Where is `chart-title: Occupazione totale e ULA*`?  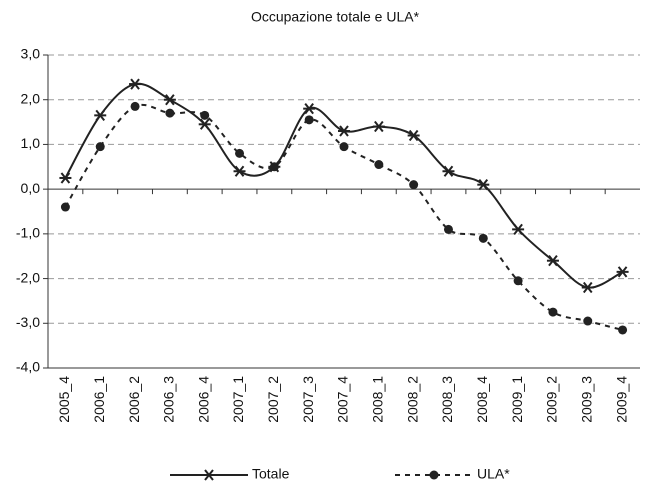 chart-title: Occupazione totale e ULA* is located at coordinates (335, 17).